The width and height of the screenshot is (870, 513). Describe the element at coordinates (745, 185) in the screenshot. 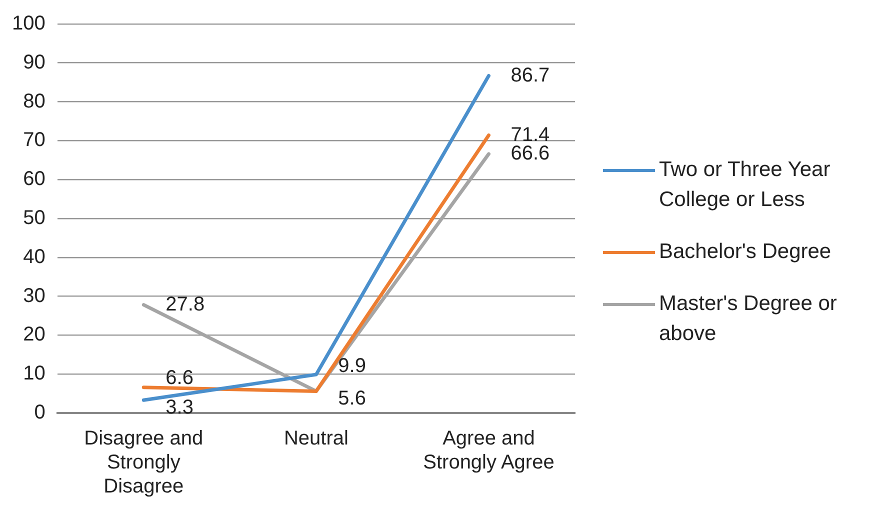

I see `legend-label: Two or Three Year College or Less` at that location.